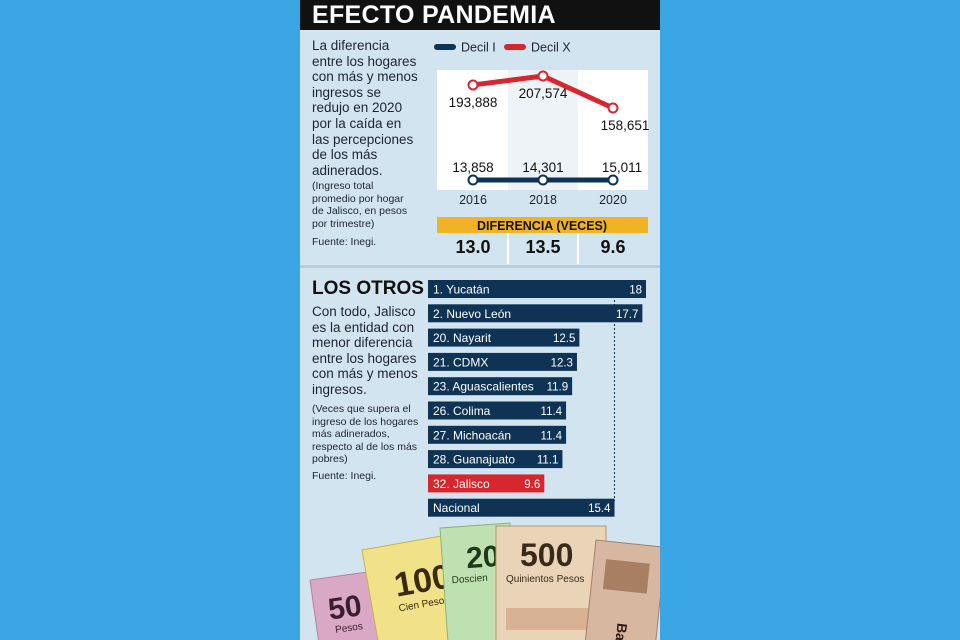 The width and height of the screenshot is (960, 640). I want to click on otros-note-line: más adinerados,, so click(351, 434).